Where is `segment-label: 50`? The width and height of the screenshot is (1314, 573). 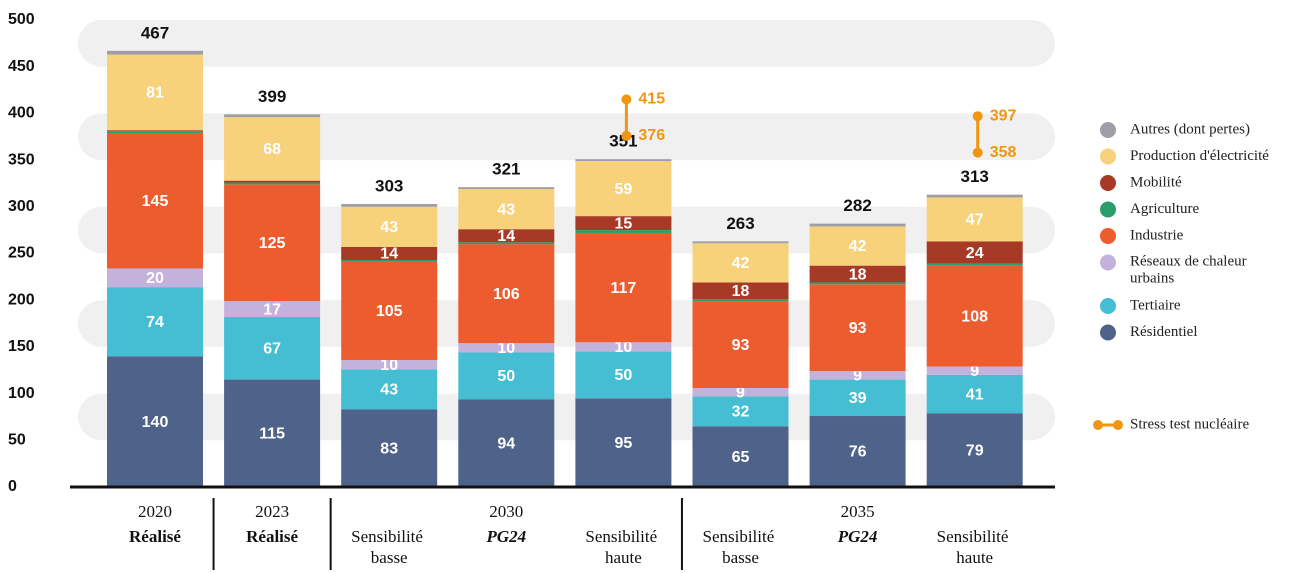 segment-label: 50 is located at coordinates (624, 375).